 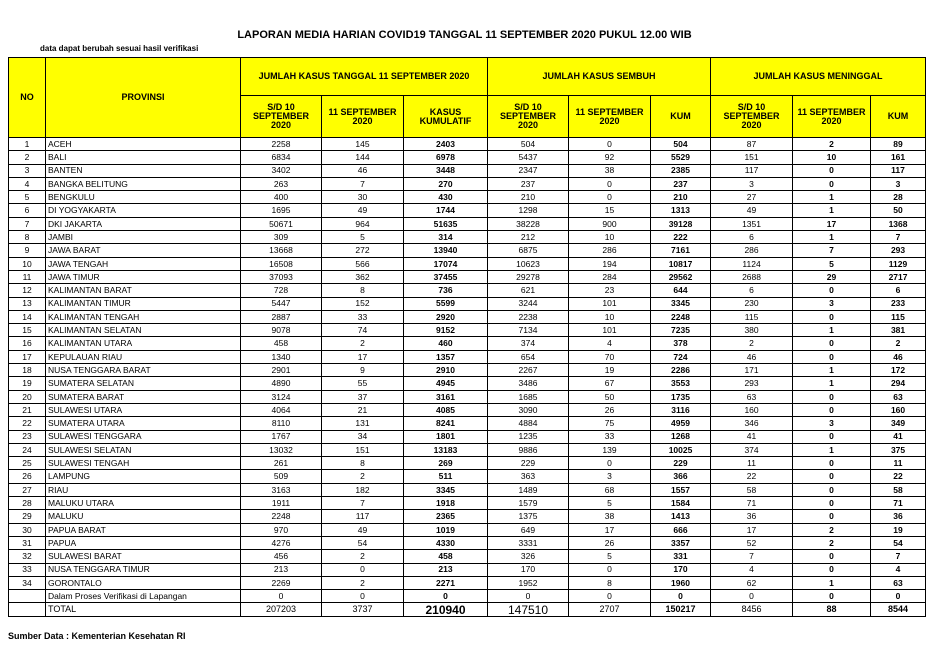 What do you see at coordinates (281, 210) in the screenshot?
I see `cell-value: 1695` at bounding box center [281, 210].